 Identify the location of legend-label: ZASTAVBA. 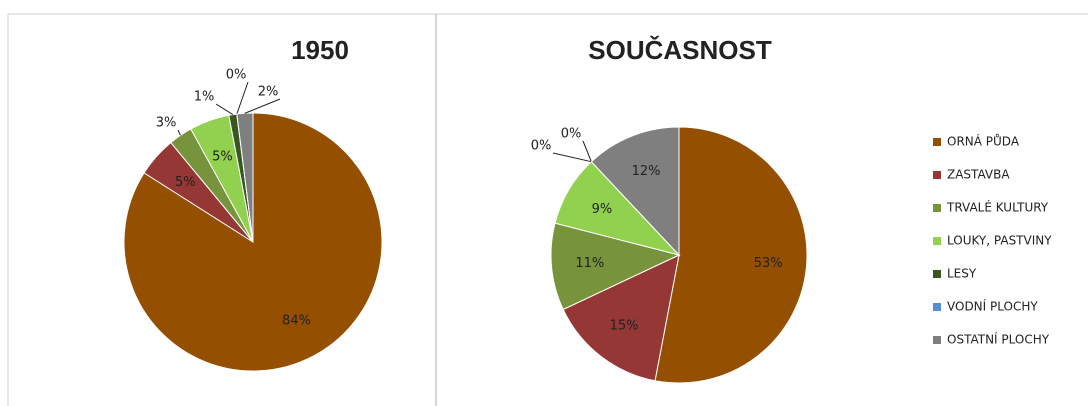
(978, 175).